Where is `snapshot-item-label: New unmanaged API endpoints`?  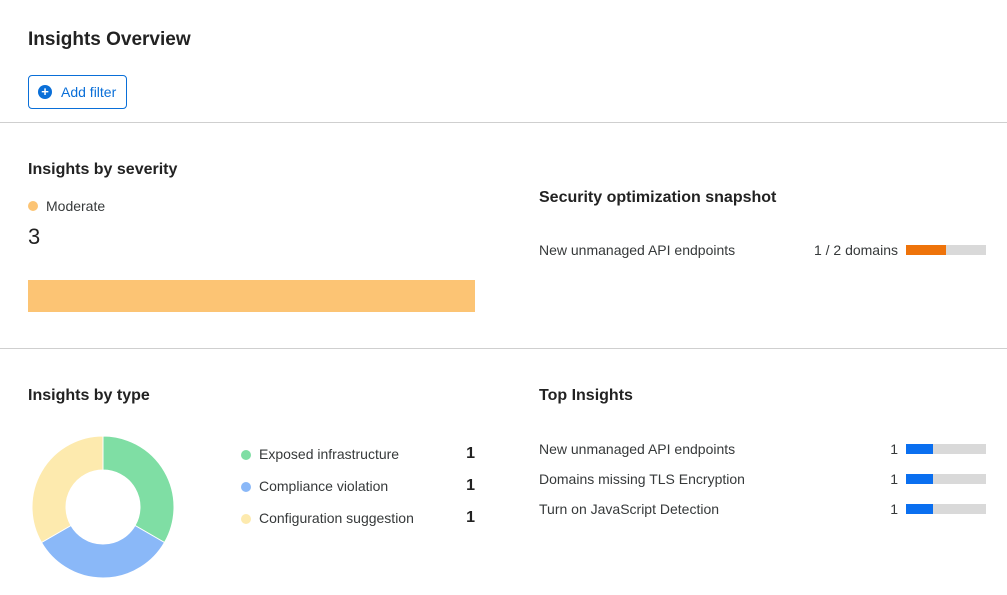 snapshot-item-label: New unmanaged API endpoints is located at coordinates (637, 250).